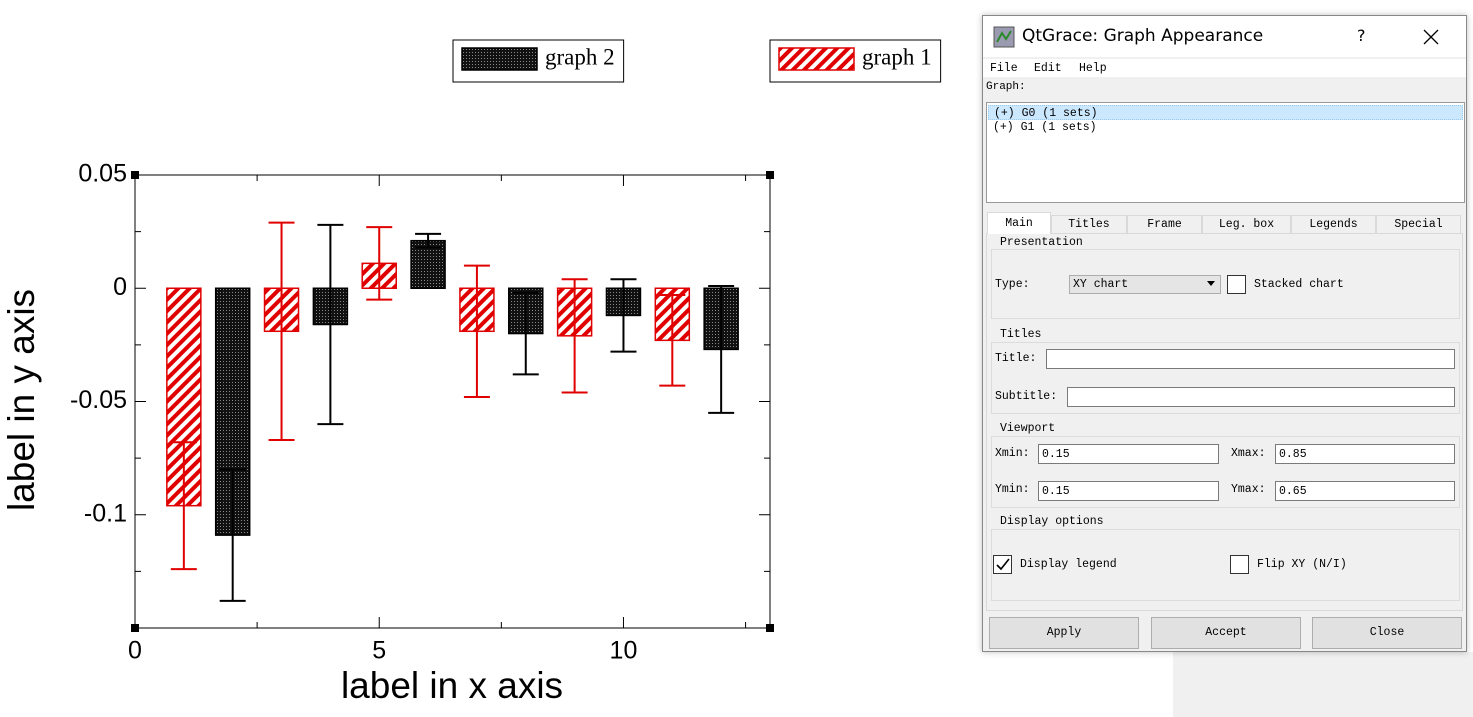 The width and height of the screenshot is (1473, 717). Describe the element at coordinates (1250, 359) in the screenshot. I see `title-input` at that location.